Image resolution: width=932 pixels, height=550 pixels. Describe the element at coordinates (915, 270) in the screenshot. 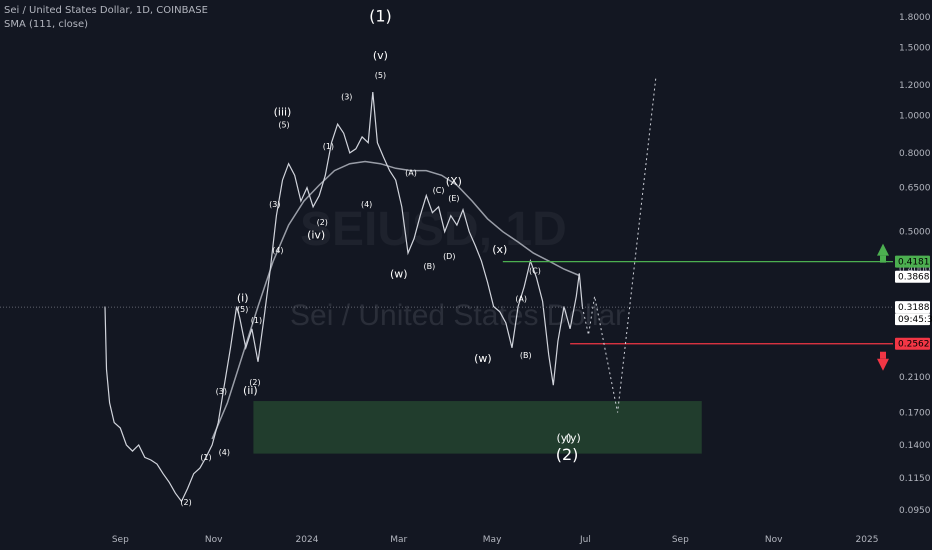

I see `y-tick-label: 0.4000` at that location.